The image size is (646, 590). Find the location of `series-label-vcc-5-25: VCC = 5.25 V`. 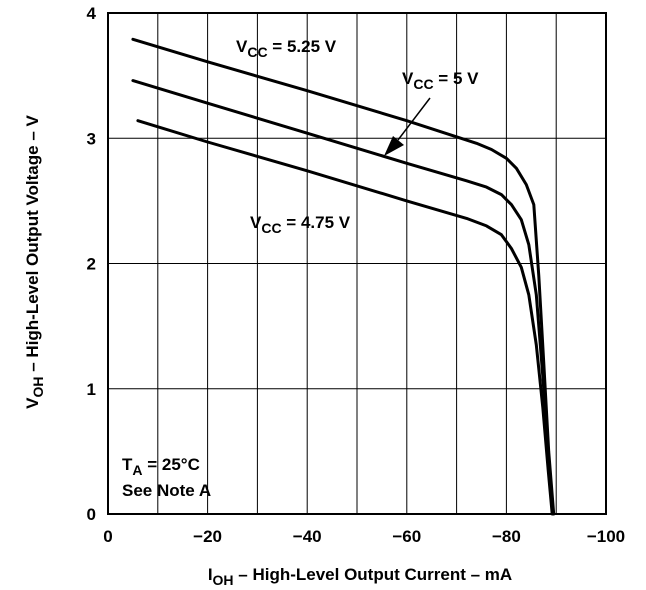

series-label-vcc-5-25: VCC = 5.25 V is located at coordinates (286, 48).